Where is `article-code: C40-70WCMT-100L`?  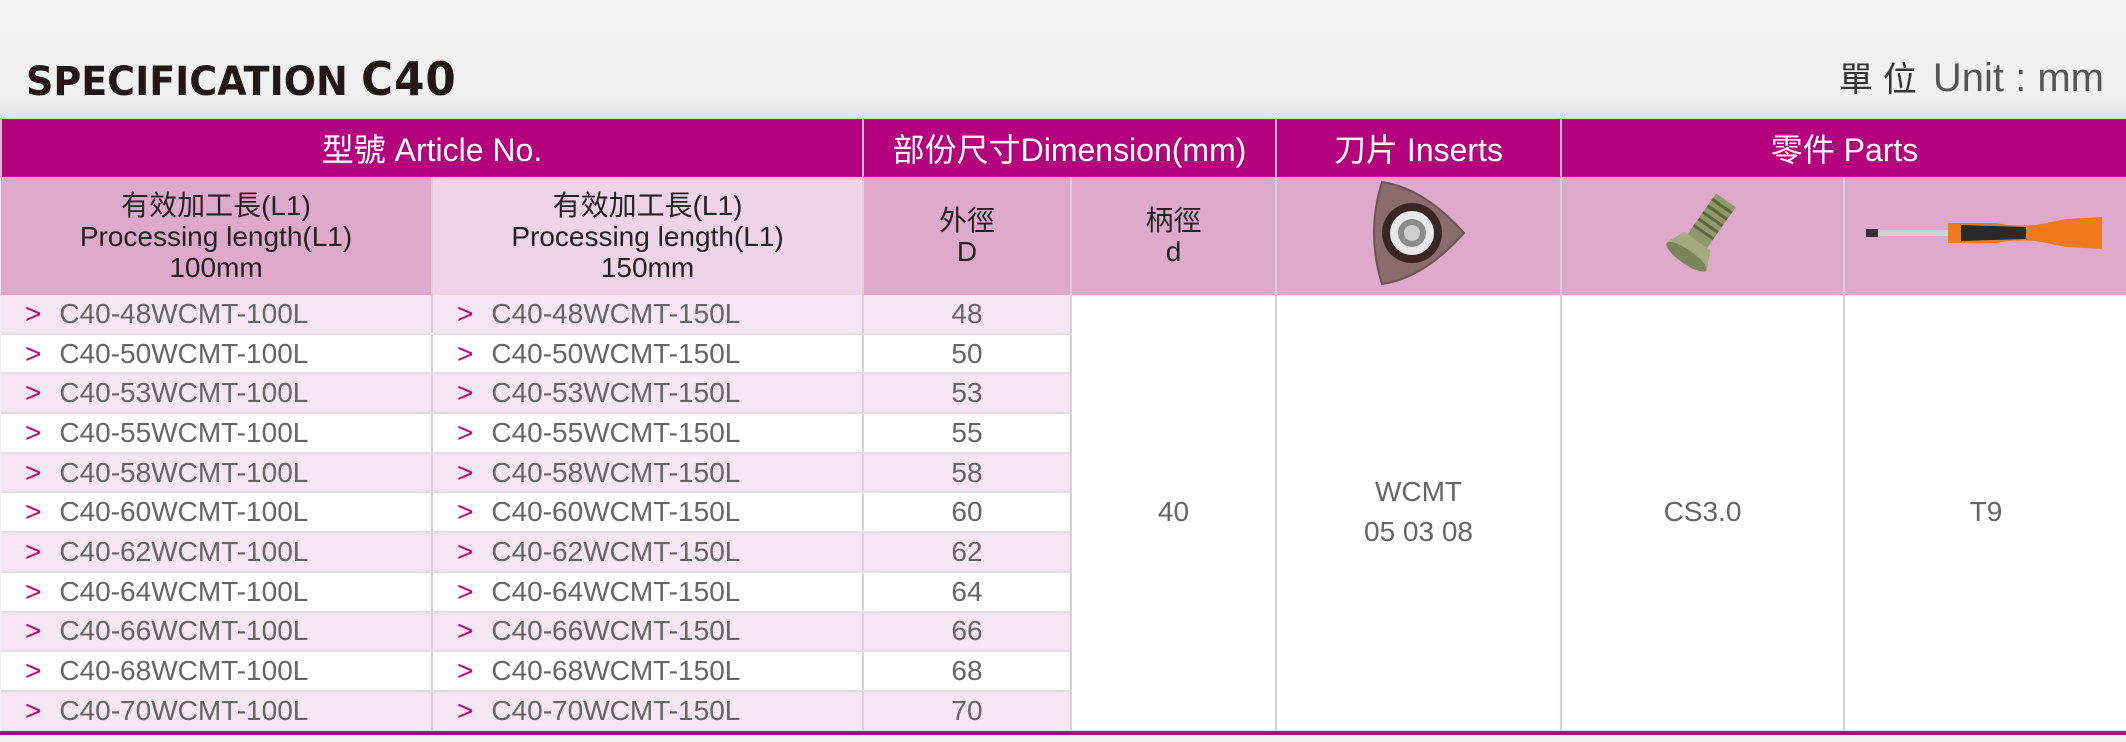 article-code: C40-70WCMT-100L is located at coordinates (184, 710).